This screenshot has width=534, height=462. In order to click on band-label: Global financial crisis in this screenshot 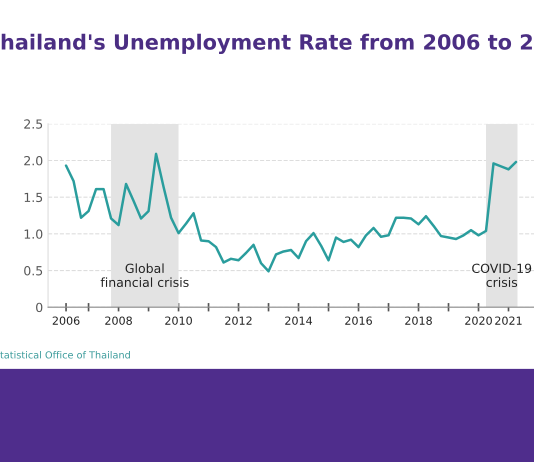, I will do `click(144, 275)`.